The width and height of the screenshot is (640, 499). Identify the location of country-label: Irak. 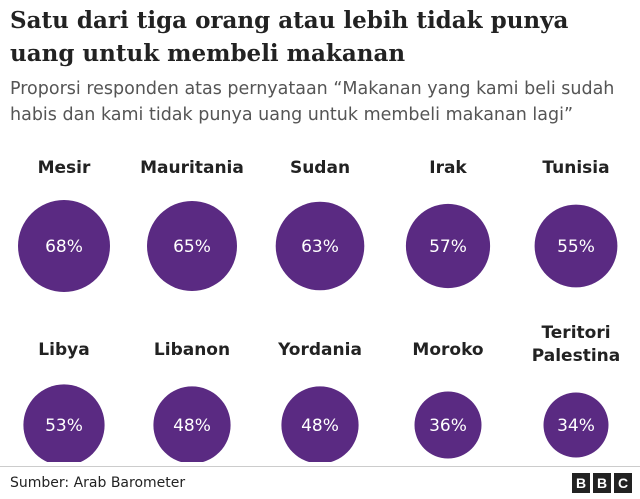
(448, 168).